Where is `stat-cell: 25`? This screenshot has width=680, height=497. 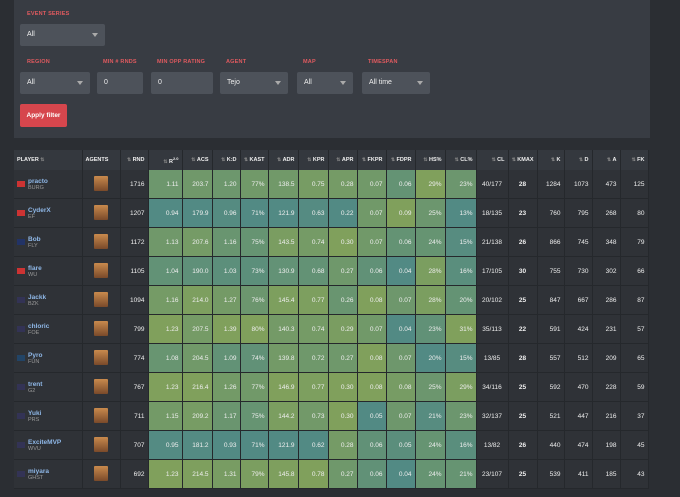 stat-cell: 25 is located at coordinates (523, 416).